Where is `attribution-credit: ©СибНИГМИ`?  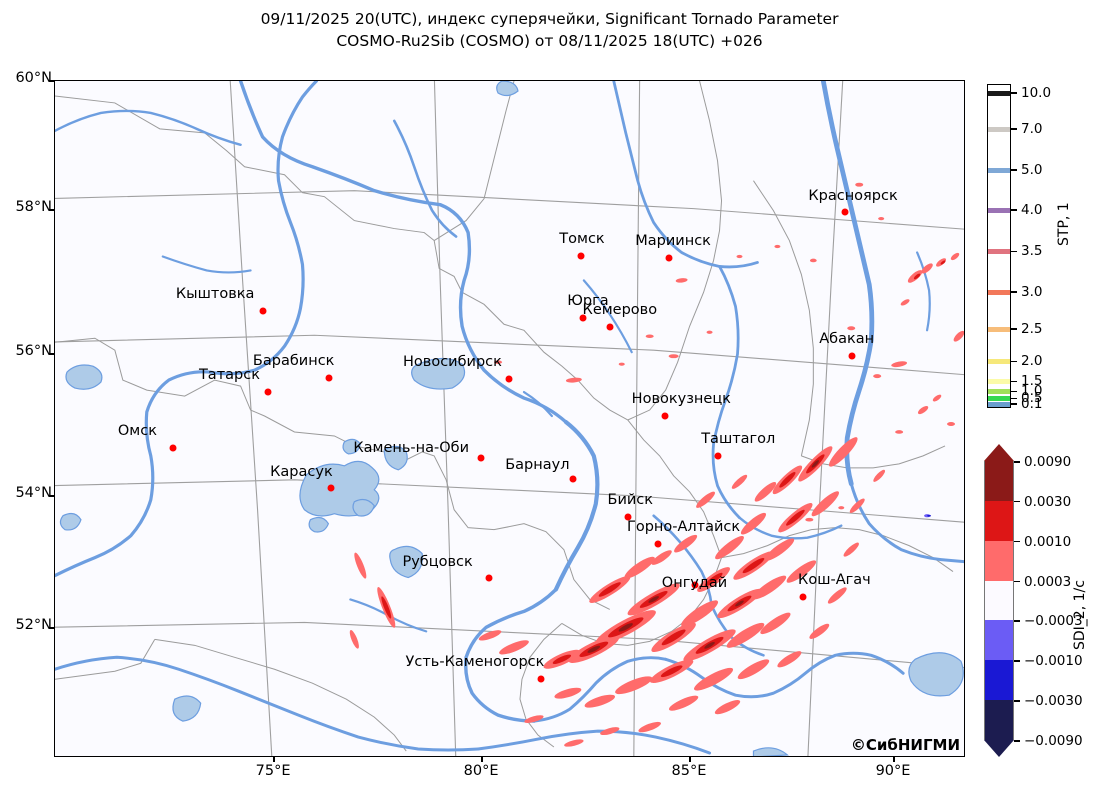
attribution-credit: ©СибНИГМИ is located at coordinates (905, 745).